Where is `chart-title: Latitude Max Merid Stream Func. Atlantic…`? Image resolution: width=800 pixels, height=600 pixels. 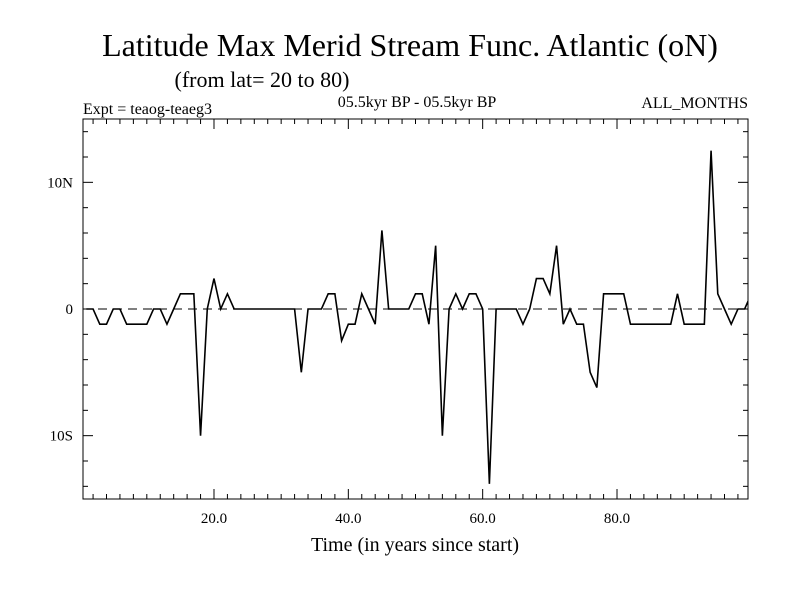
chart-title: Latitude Max Merid Stream Func. Atlantic… is located at coordinates (410, 45).